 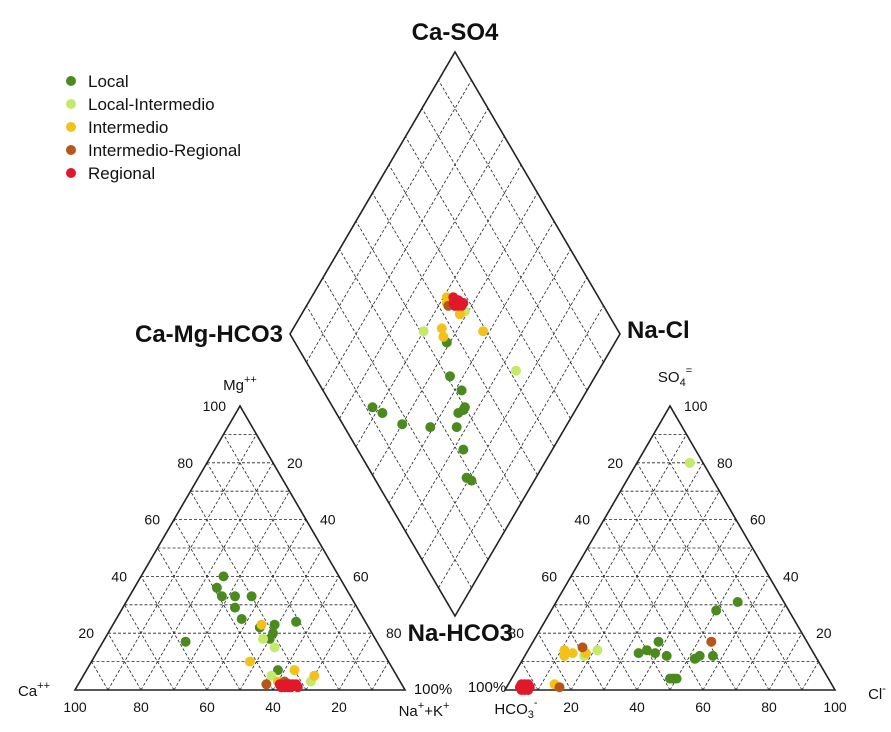 What do you see at coordinates (286, 684) in the screenshot?
I see `cation-point-regional` at bounding box center [286, 684].